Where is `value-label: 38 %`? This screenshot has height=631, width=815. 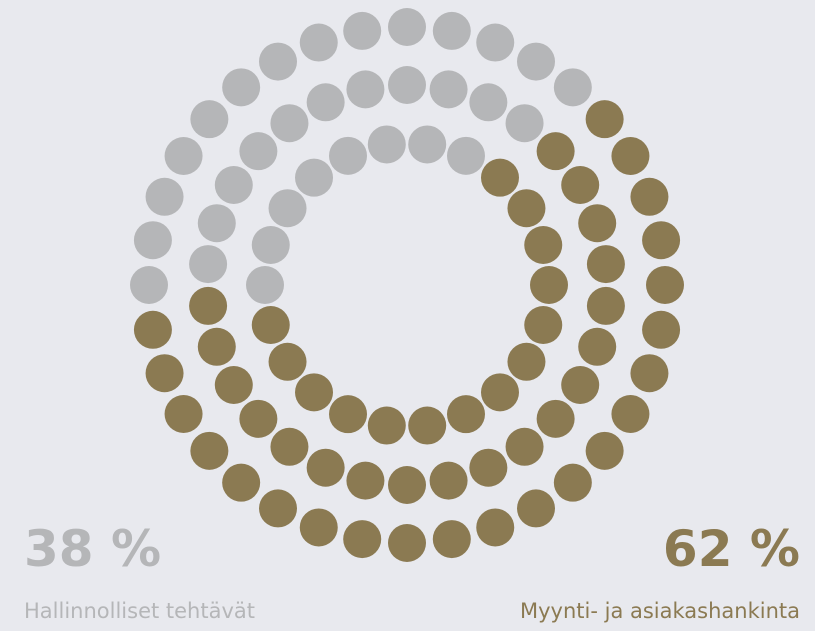 value-label: 38 % is located at coordinates (92, 549).